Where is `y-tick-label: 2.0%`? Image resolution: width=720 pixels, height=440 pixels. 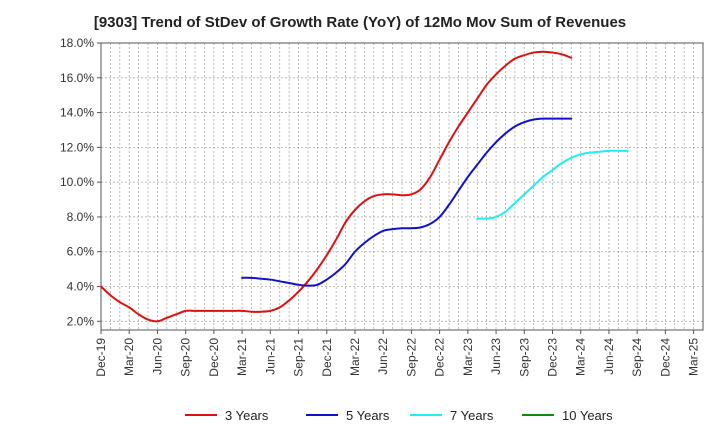
y-tick-label: 2.0% is located at coordinates (81, 321).